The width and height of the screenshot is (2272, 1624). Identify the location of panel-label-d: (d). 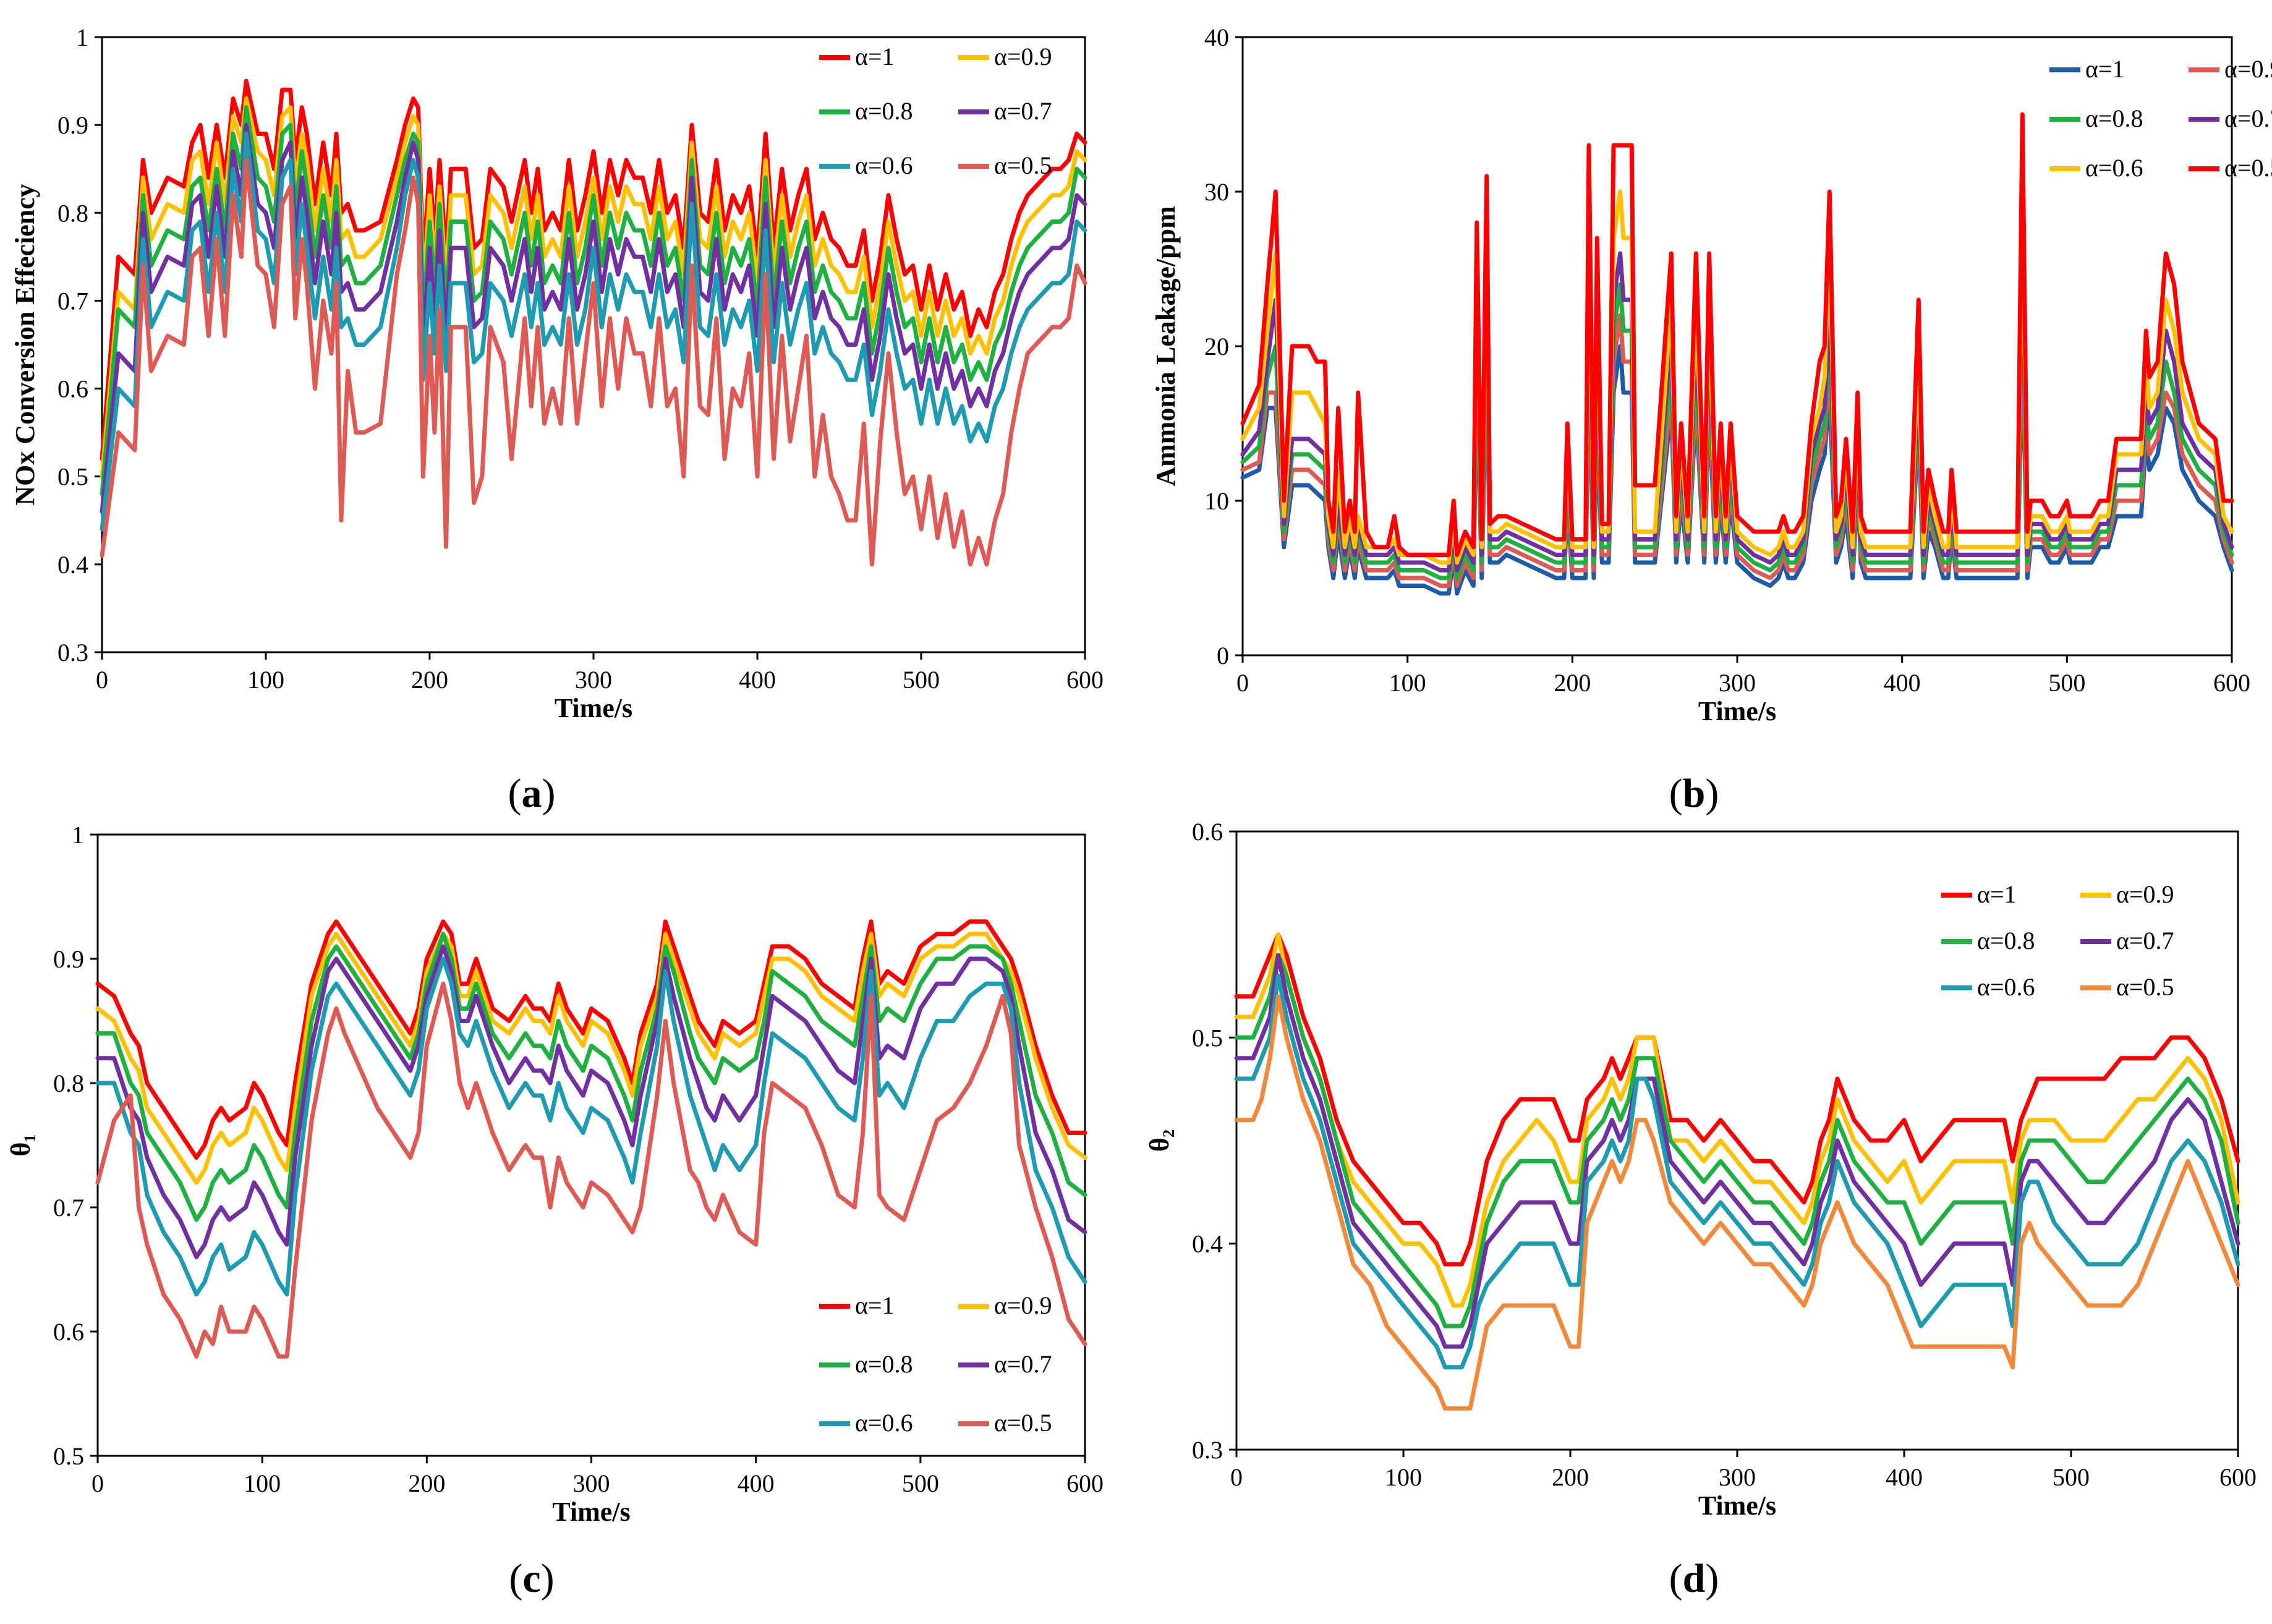
(1694, 1578).